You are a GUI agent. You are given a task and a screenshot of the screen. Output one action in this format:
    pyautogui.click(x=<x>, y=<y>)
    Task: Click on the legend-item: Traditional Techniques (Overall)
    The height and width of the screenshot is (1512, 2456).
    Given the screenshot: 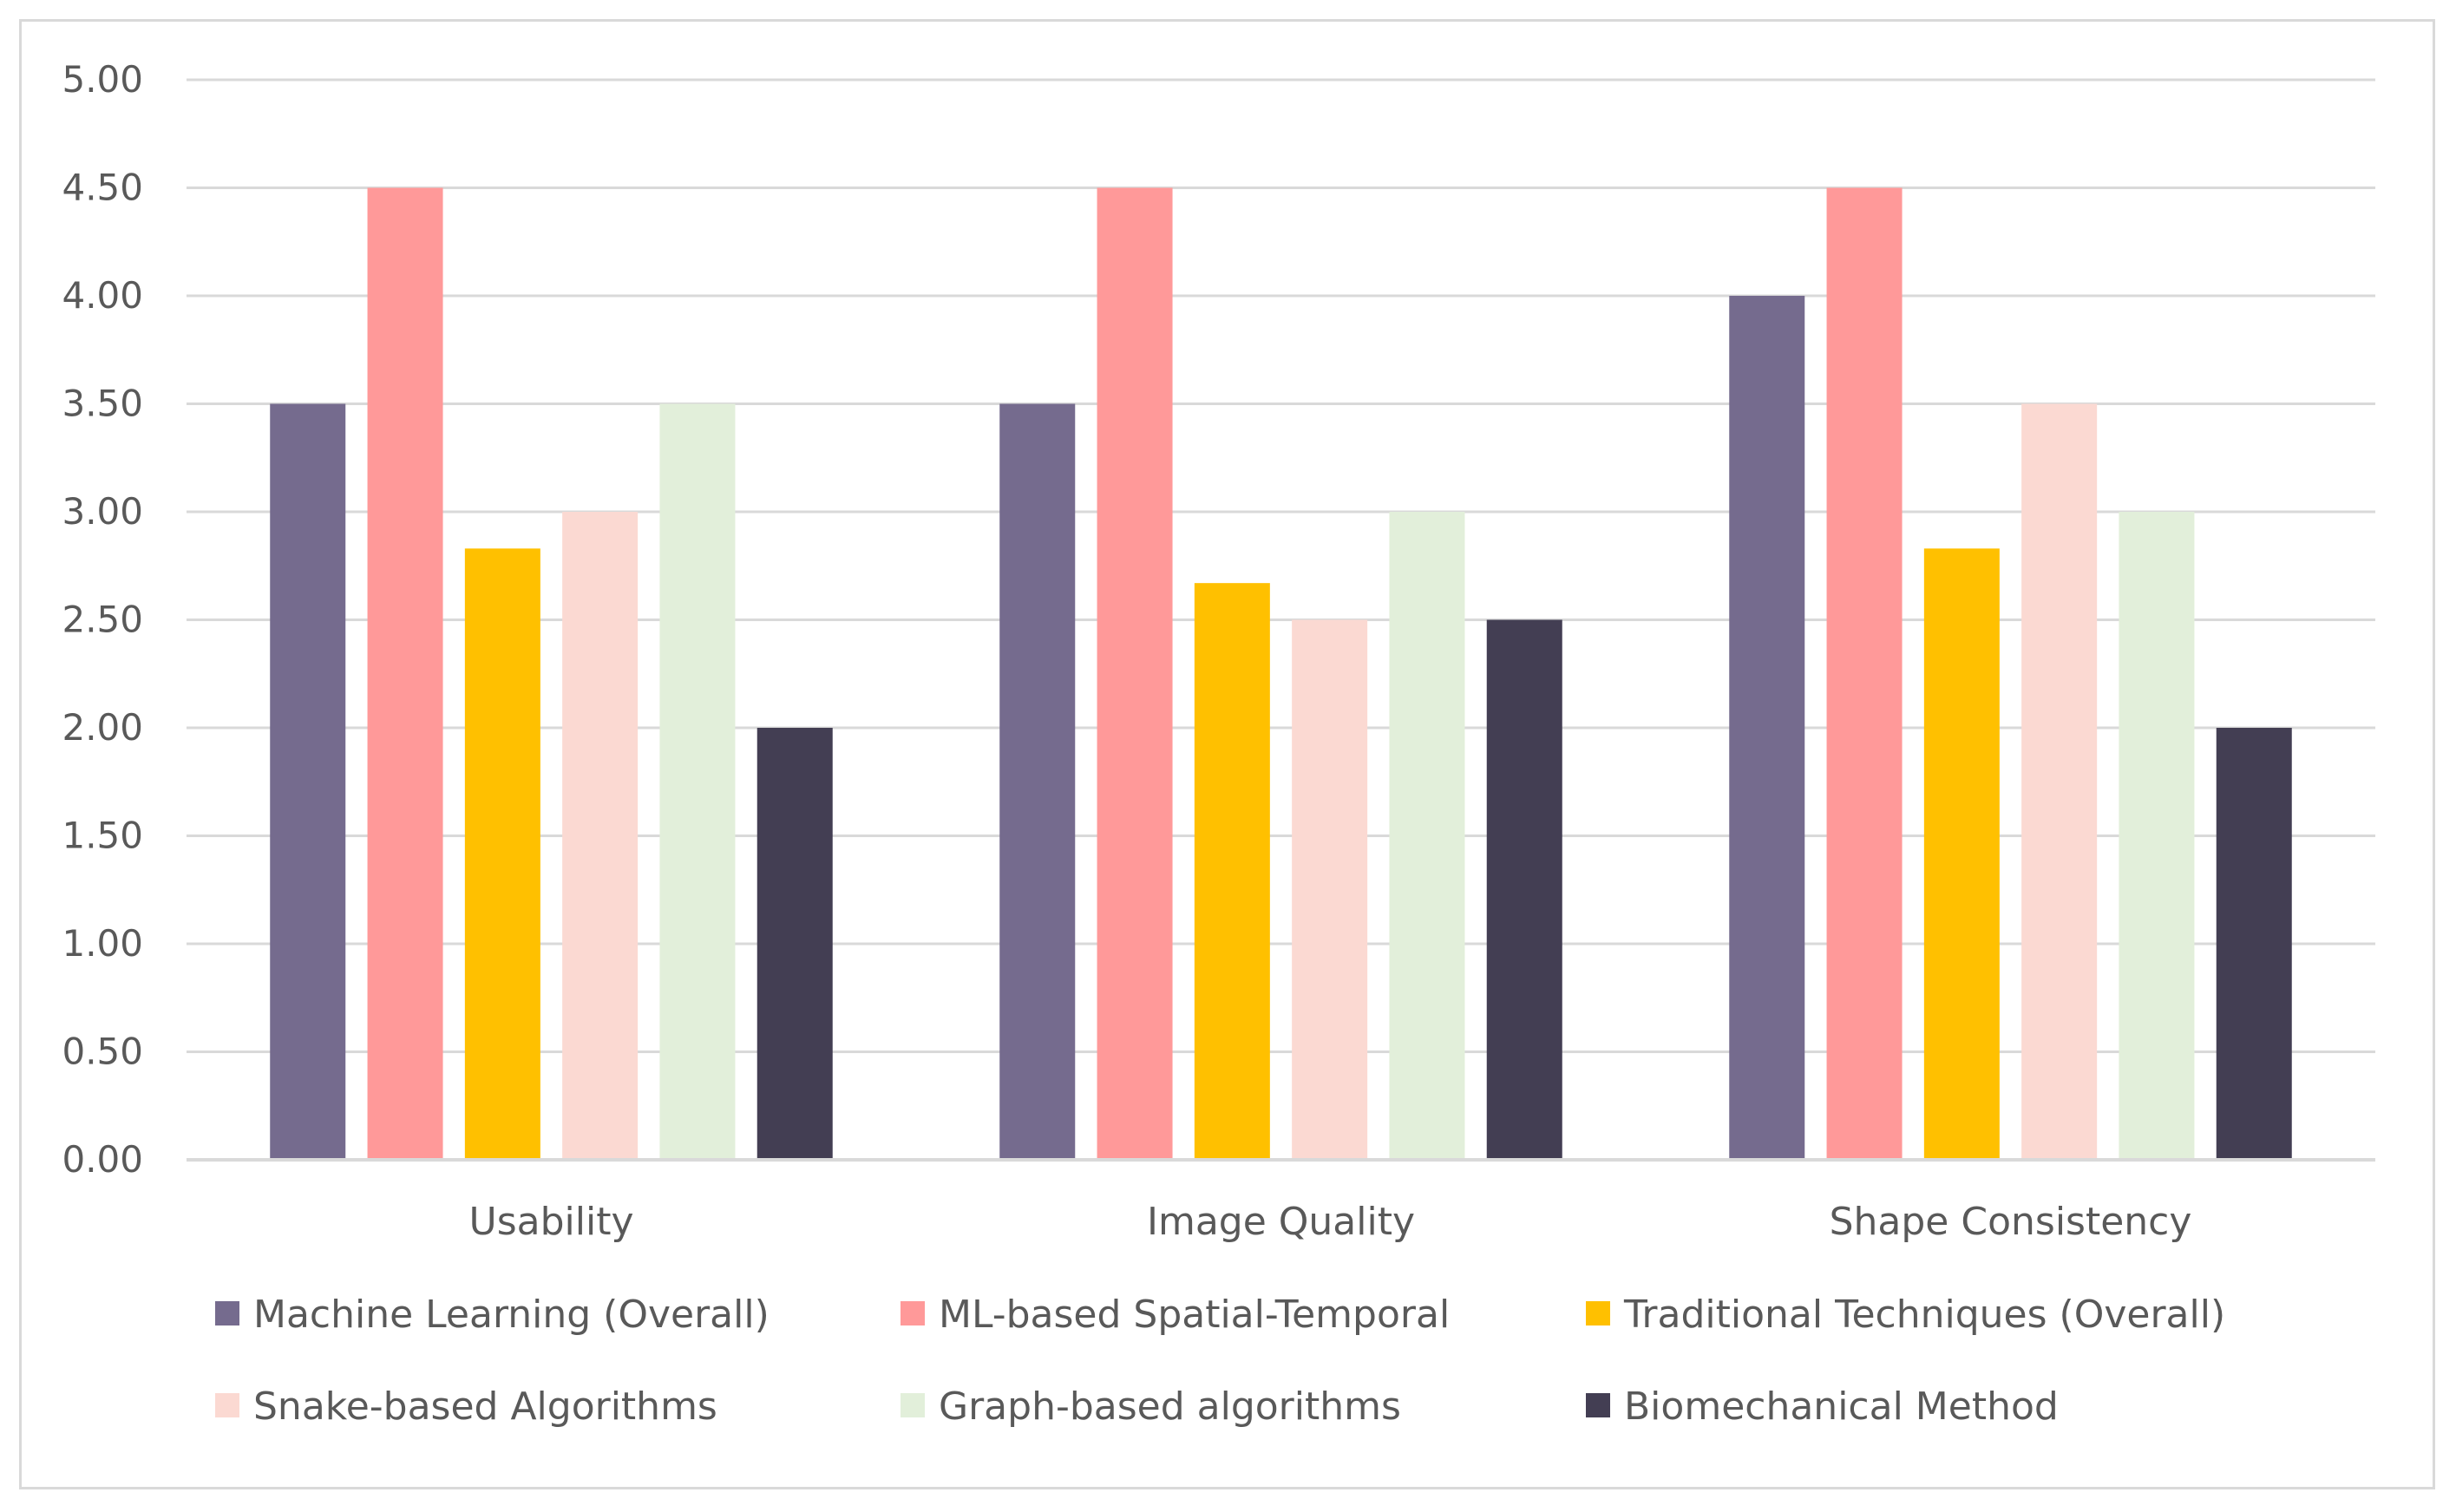 What is the action you would take?
    pyautogui.click(x=1905, y=1315)
    